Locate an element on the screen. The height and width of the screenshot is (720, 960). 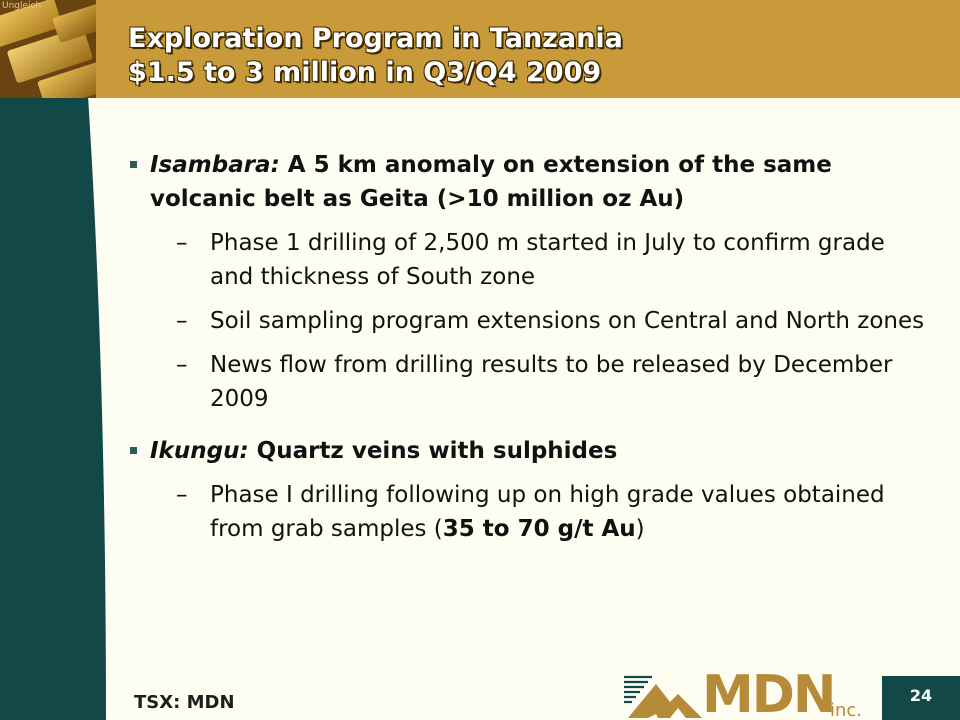
page-number-box: 24 is located at coordinates (921, 698).